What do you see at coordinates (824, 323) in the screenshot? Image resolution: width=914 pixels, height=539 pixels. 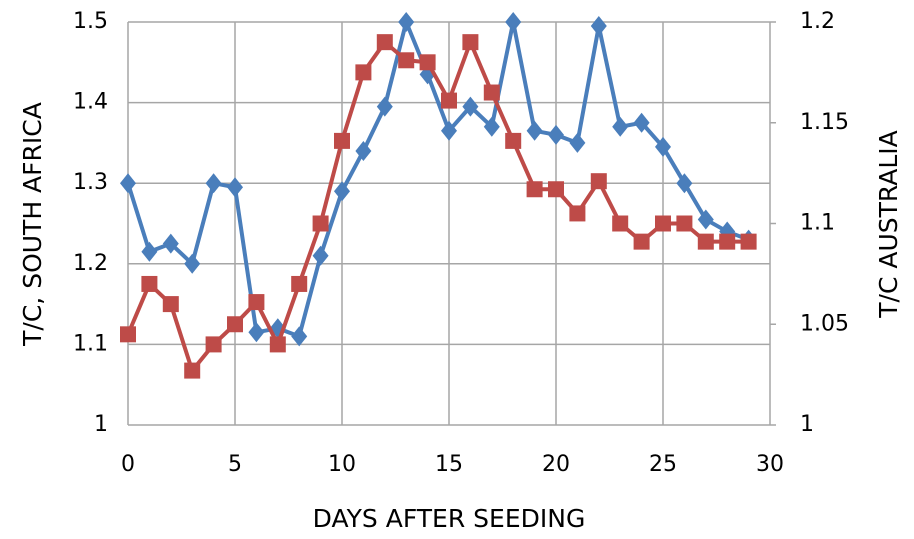 I see `y2-tick-label: 1.05` at bounding box center [824, 323].